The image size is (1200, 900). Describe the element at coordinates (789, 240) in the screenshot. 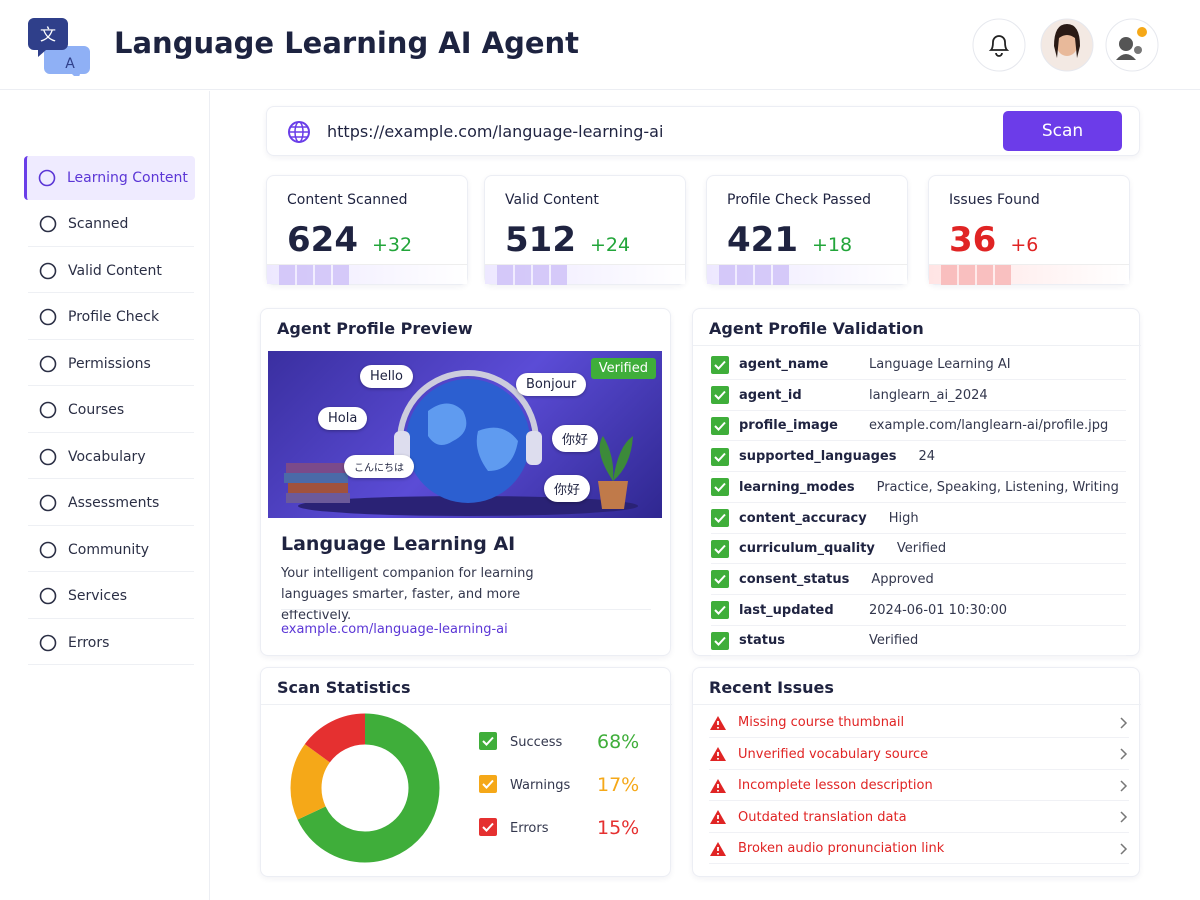

I see `stat-value-row: 421 +18` at that location.